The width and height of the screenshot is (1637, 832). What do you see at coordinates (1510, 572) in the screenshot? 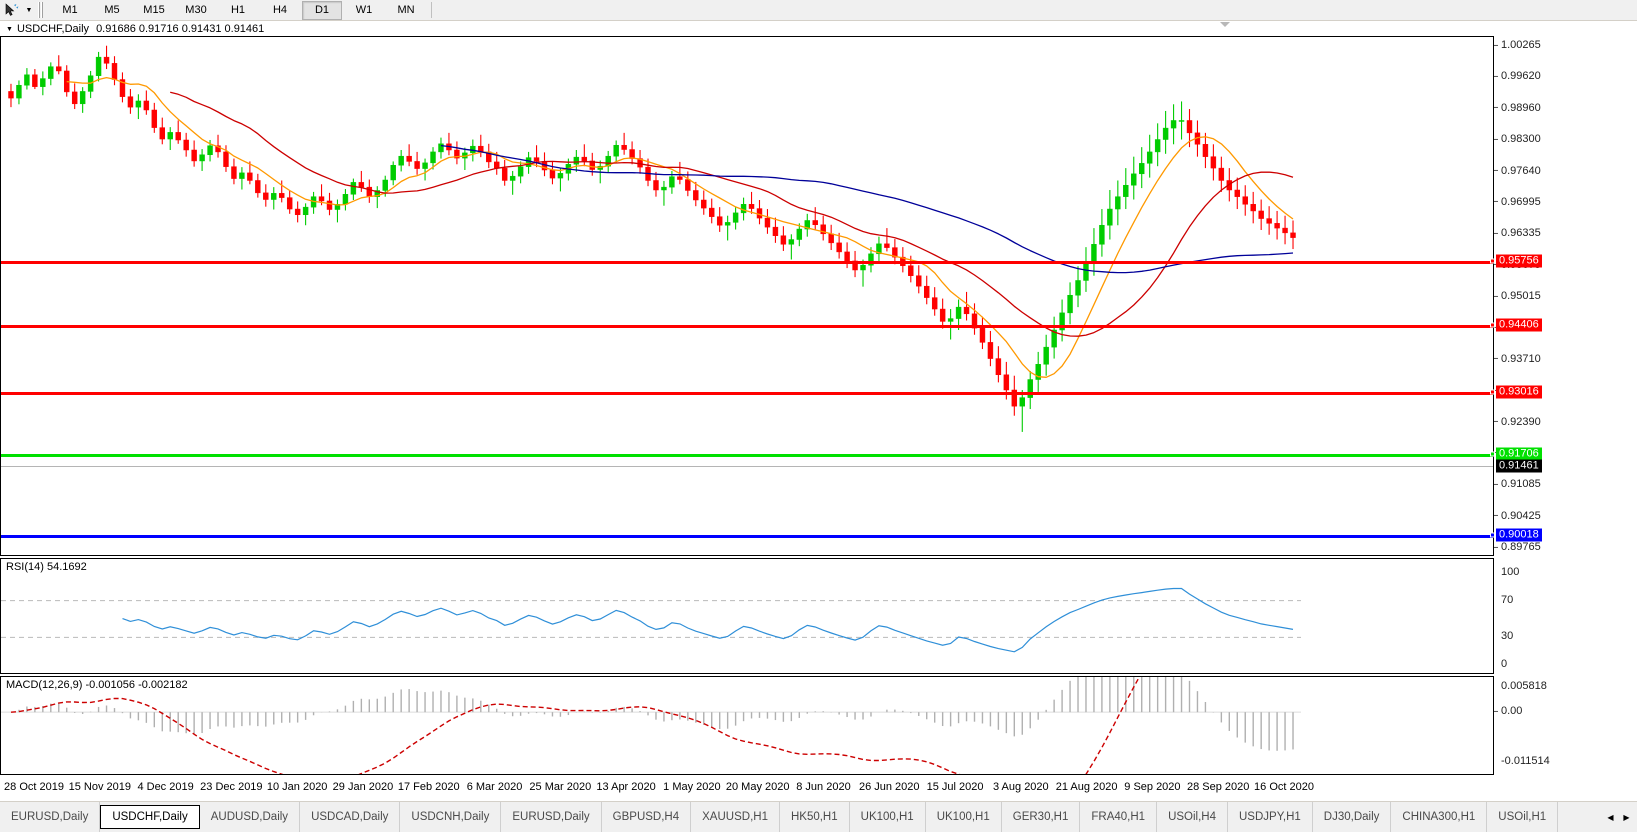
I see `rsi-tick: 100` at bounding box center [1510, 572].